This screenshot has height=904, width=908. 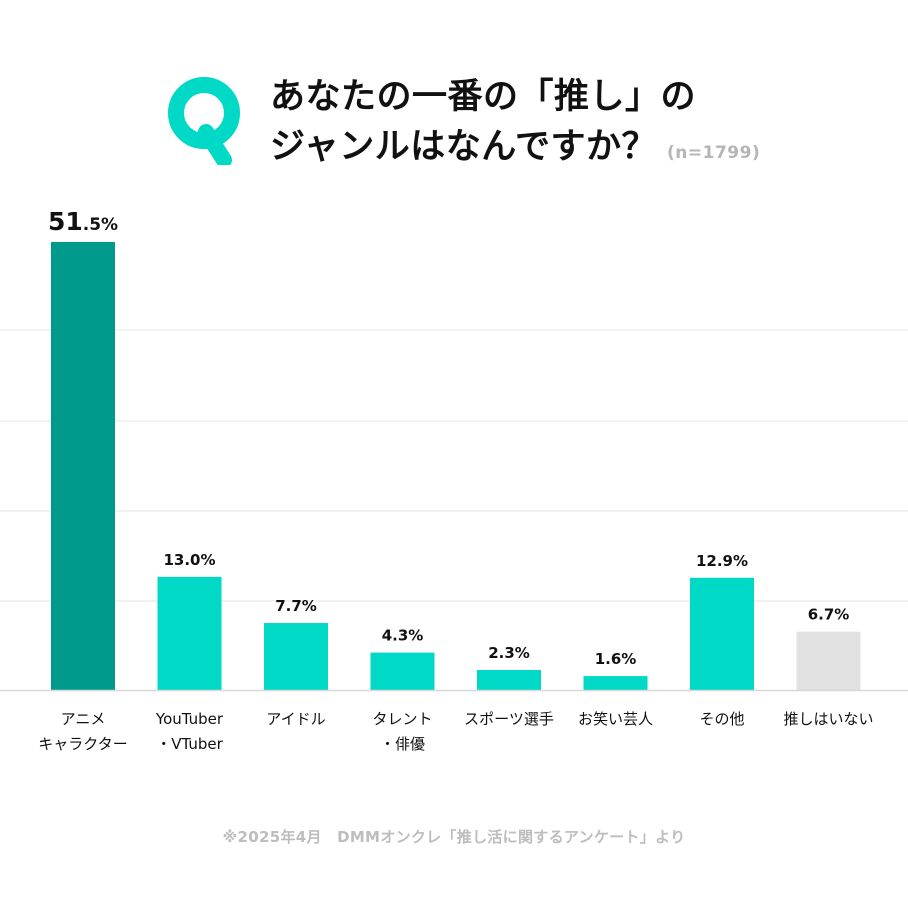 What do you see at coordinates (82, 744) in the screenshot?
I see `category-label: キャラクター` at bounding box center [82, 744].